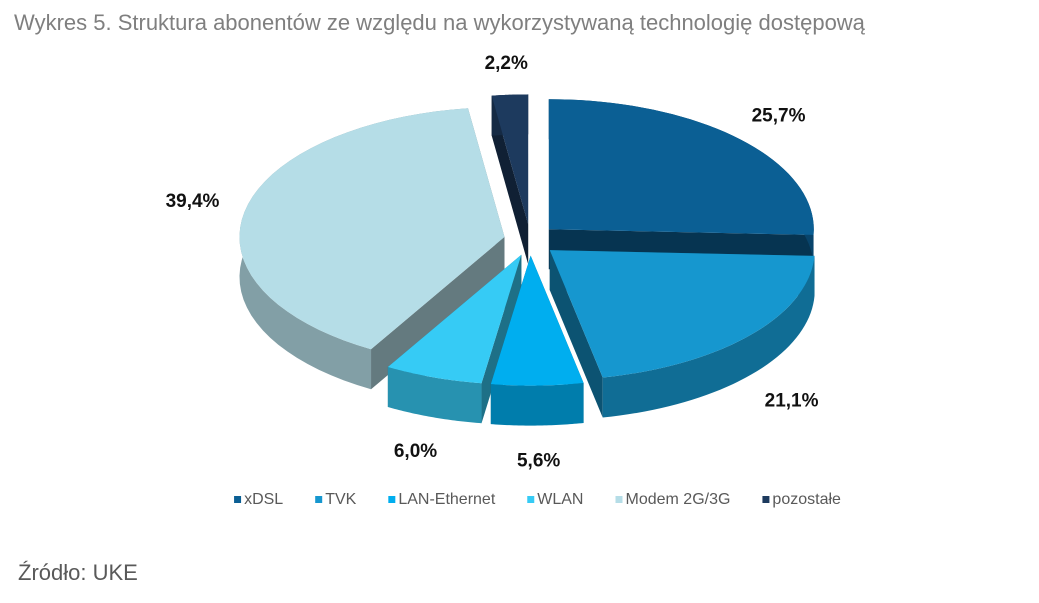 Image resolution: width=1039 pixels, height=603 pixels. Describe the element at coordinates (340, 499) in the screenshot. I see `legend-label: TVK` at that location.